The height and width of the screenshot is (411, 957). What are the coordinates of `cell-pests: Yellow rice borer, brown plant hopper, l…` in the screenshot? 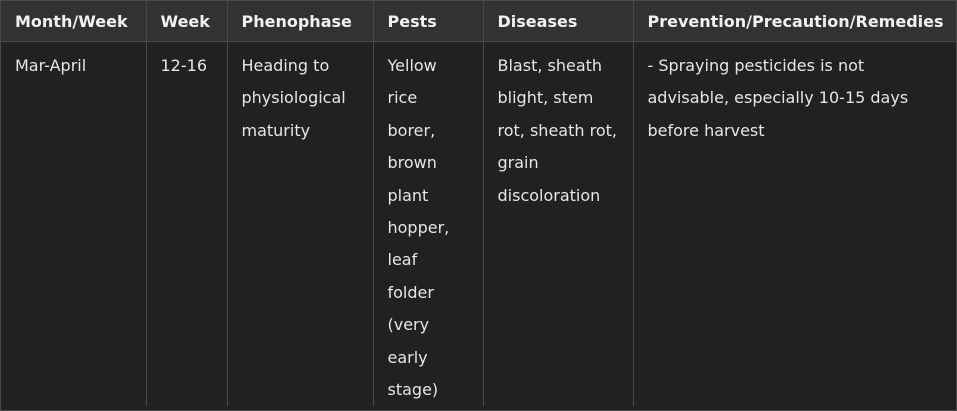 It's located at (428, 224).